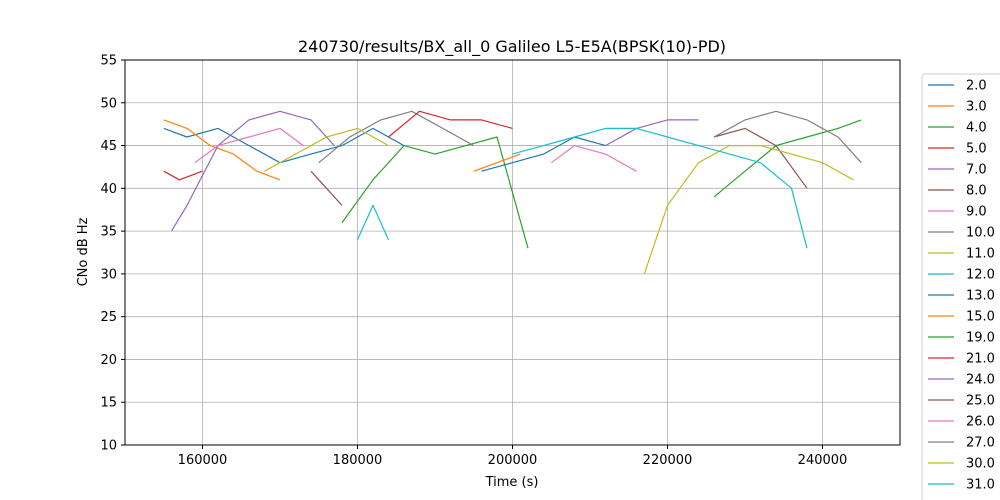 Image resolution: width=1000 pixels, height=500 pixels. I want to click on x-tick-label: 220000, so click(668, 460).